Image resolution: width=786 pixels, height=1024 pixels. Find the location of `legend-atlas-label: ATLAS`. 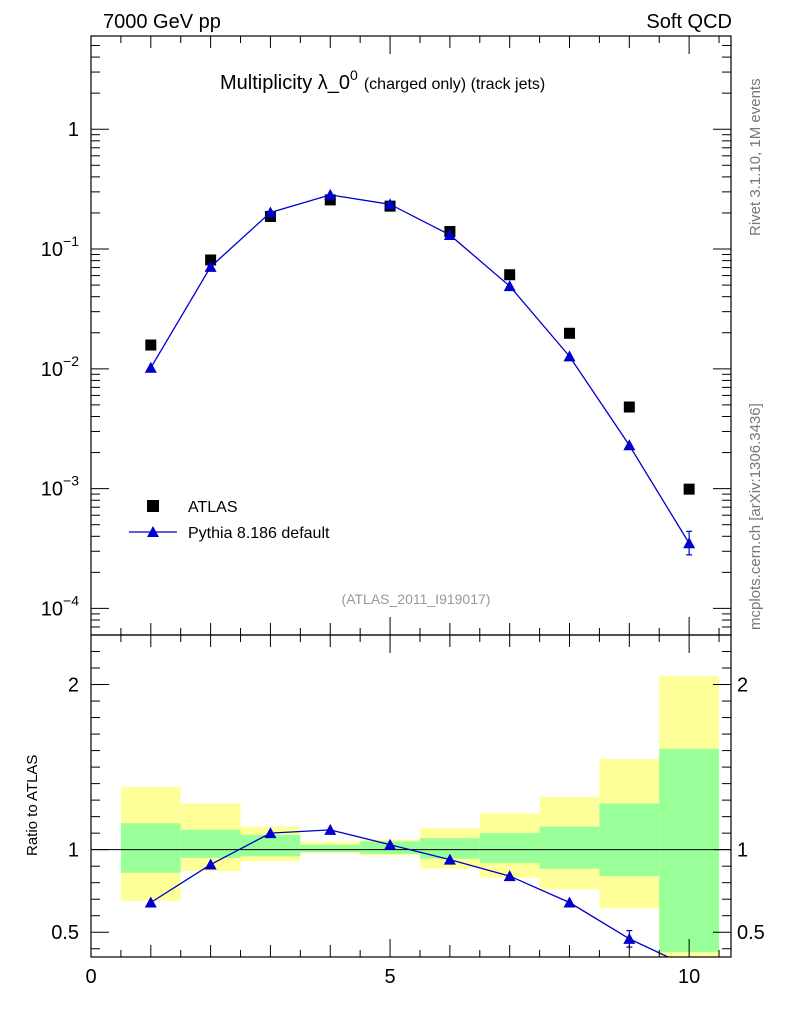

legend-atlas-label: ATLAS is located at coordinates (213, 507).